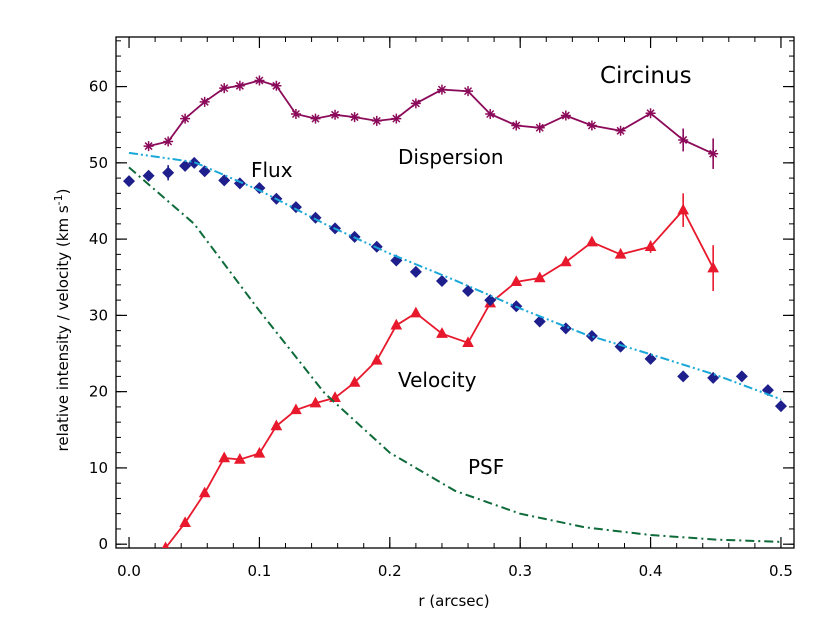 Image resolution: width=830 pixels, height=623 pixels. What do you see at coordinates (272, 170) in the screenshot?
I see `annotation-flux: Flux` at bounding box center [272, 170].